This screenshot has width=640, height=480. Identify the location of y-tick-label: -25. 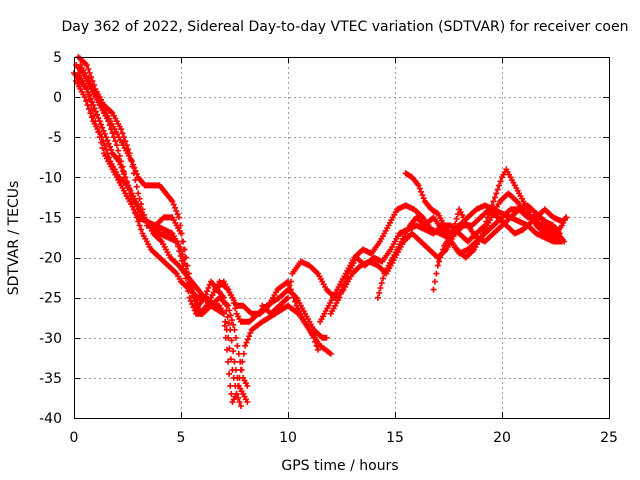
(50, 299).